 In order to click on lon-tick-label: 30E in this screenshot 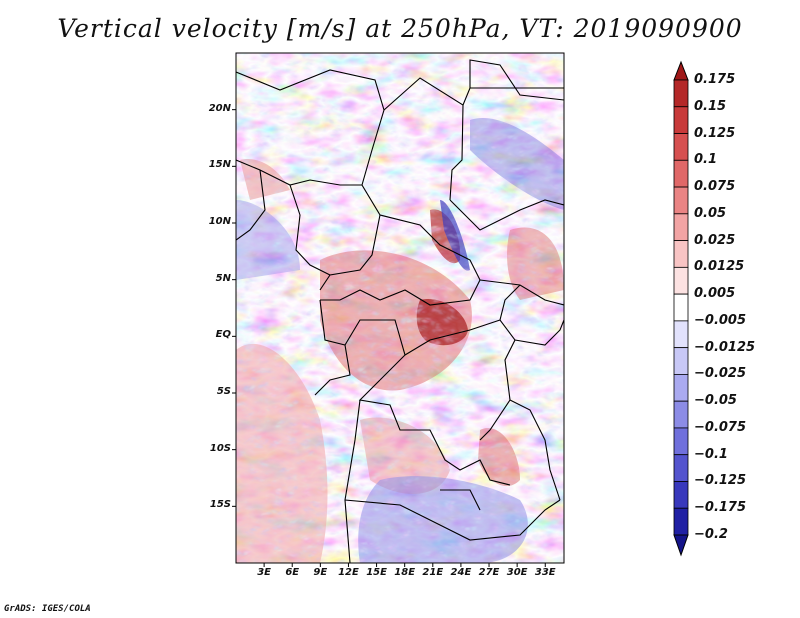, I will do `click(517, 572)`.